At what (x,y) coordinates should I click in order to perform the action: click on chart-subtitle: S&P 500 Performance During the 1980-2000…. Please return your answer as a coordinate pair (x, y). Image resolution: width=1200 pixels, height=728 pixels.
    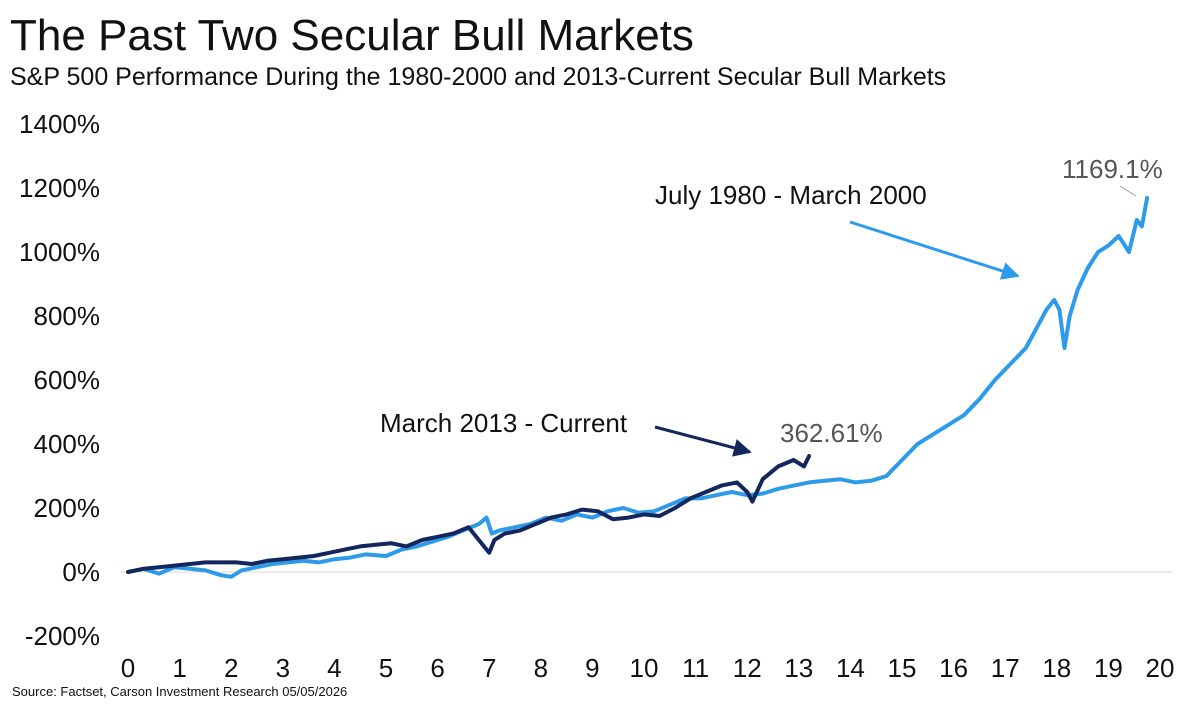
    Looking at the image, I should click on (478, 77).